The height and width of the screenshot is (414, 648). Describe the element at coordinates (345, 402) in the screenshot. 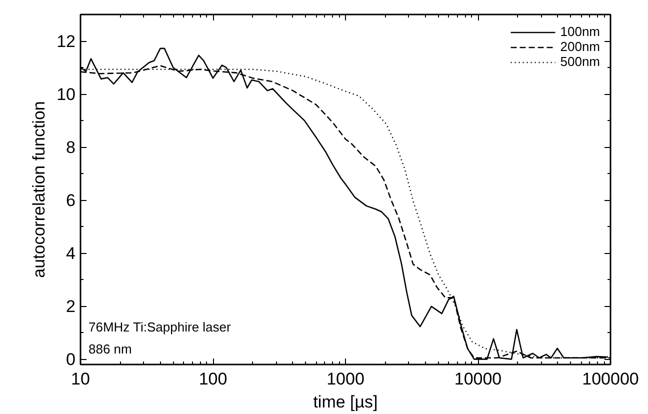

I see `x-axis-title: time [µs]` at that location.